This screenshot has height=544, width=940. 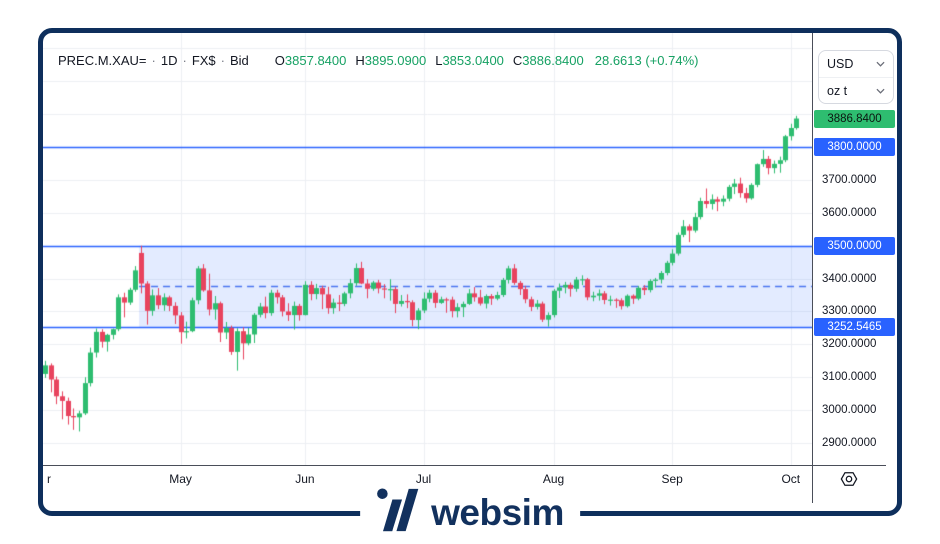 I want to click on level-price-badge: 3500.0000, so click(x=854, y=245).